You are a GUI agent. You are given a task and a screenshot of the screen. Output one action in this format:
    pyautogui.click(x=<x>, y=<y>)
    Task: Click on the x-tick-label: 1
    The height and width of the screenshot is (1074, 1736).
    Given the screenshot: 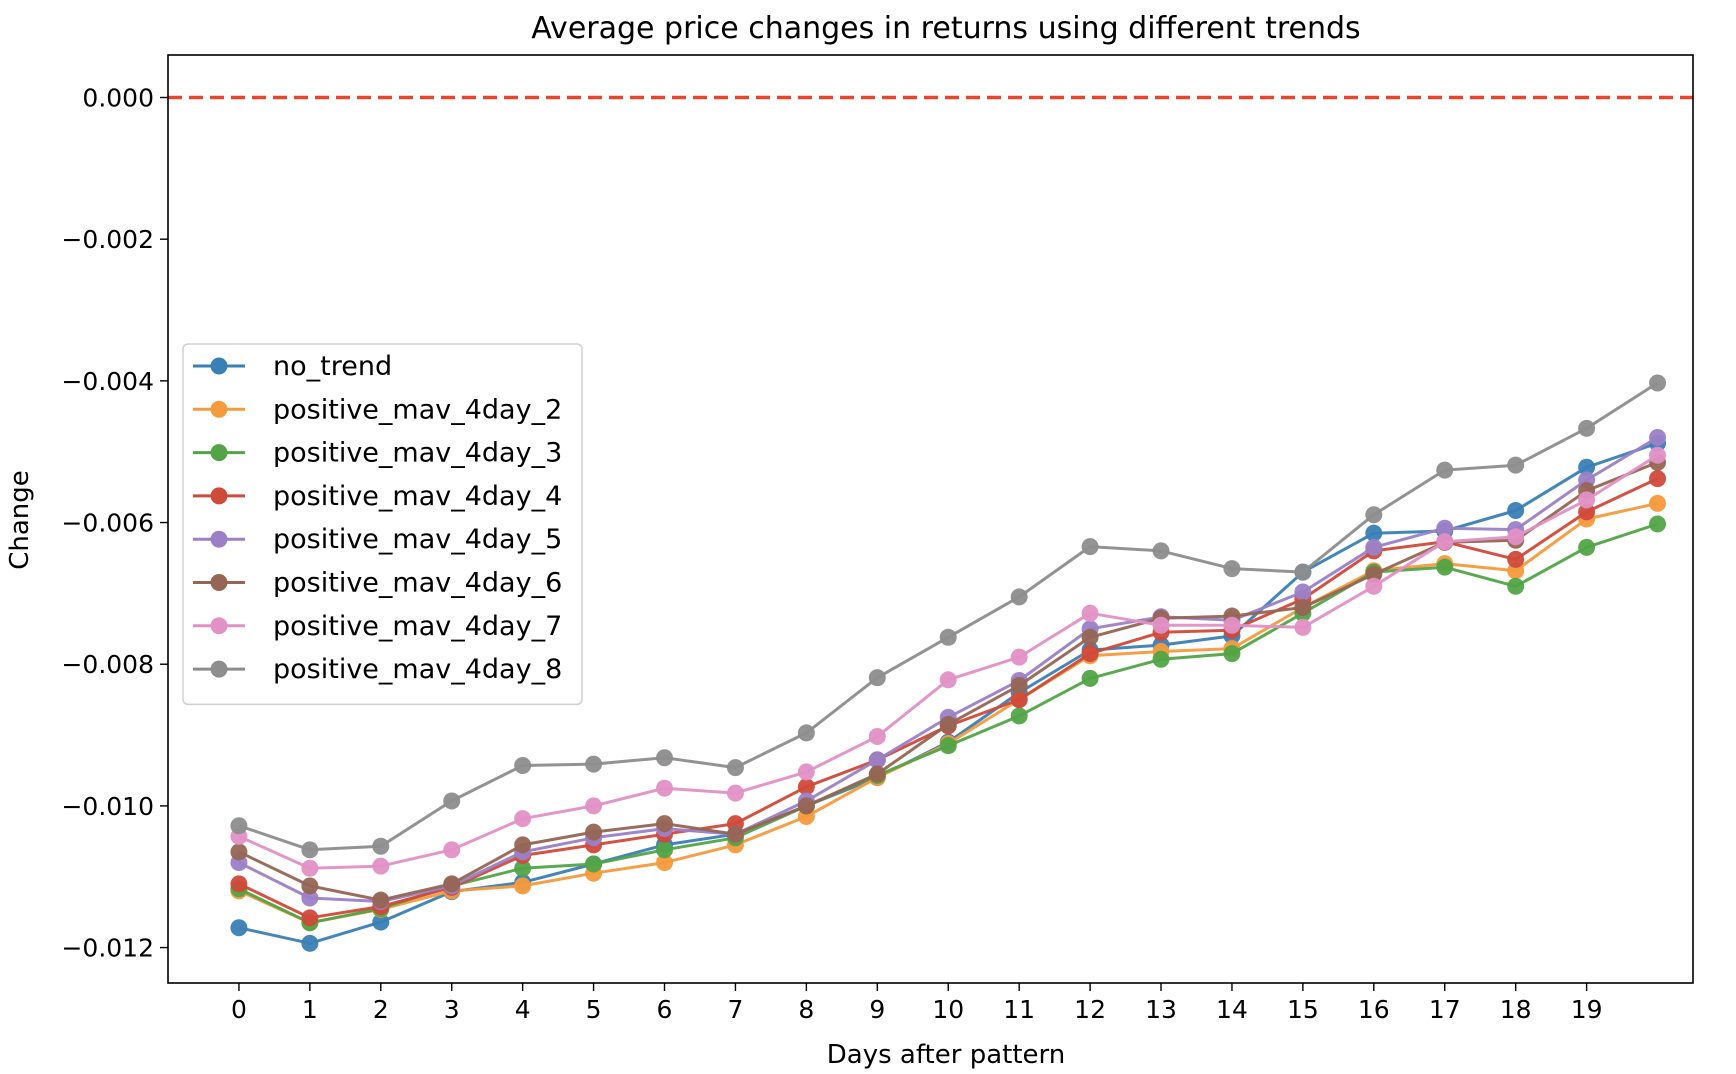 What is the action you would take?
    pyautogui.click(x=310, y=1009)
    